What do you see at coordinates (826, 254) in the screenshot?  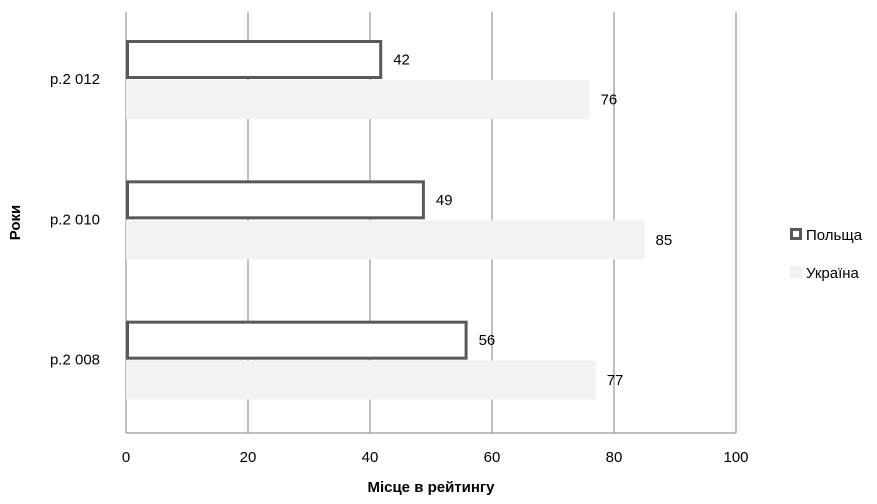 I see `legend: Польща Україна` at bounding box center [826, 254].